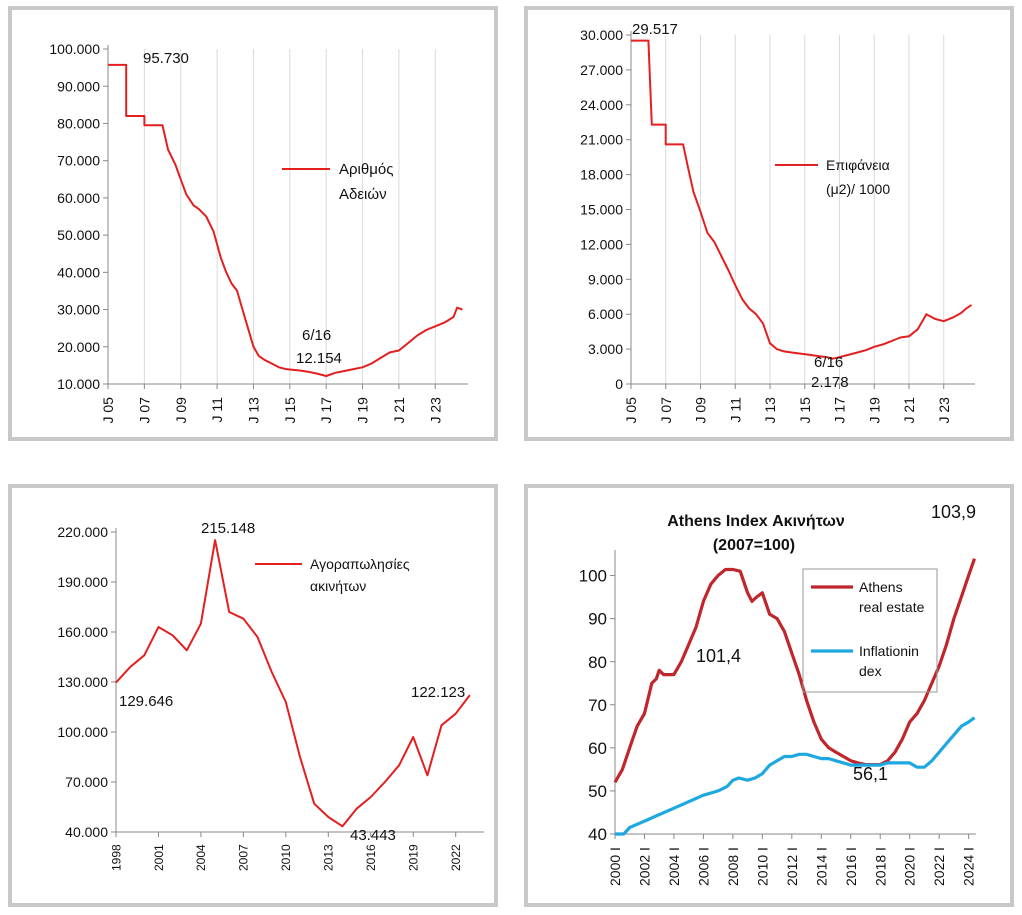 This screenshot has width=1022, height=915. Describe the element at coordinates (605, 279) in the screenshot. I see `y-tick-label: 9.000` at that location.